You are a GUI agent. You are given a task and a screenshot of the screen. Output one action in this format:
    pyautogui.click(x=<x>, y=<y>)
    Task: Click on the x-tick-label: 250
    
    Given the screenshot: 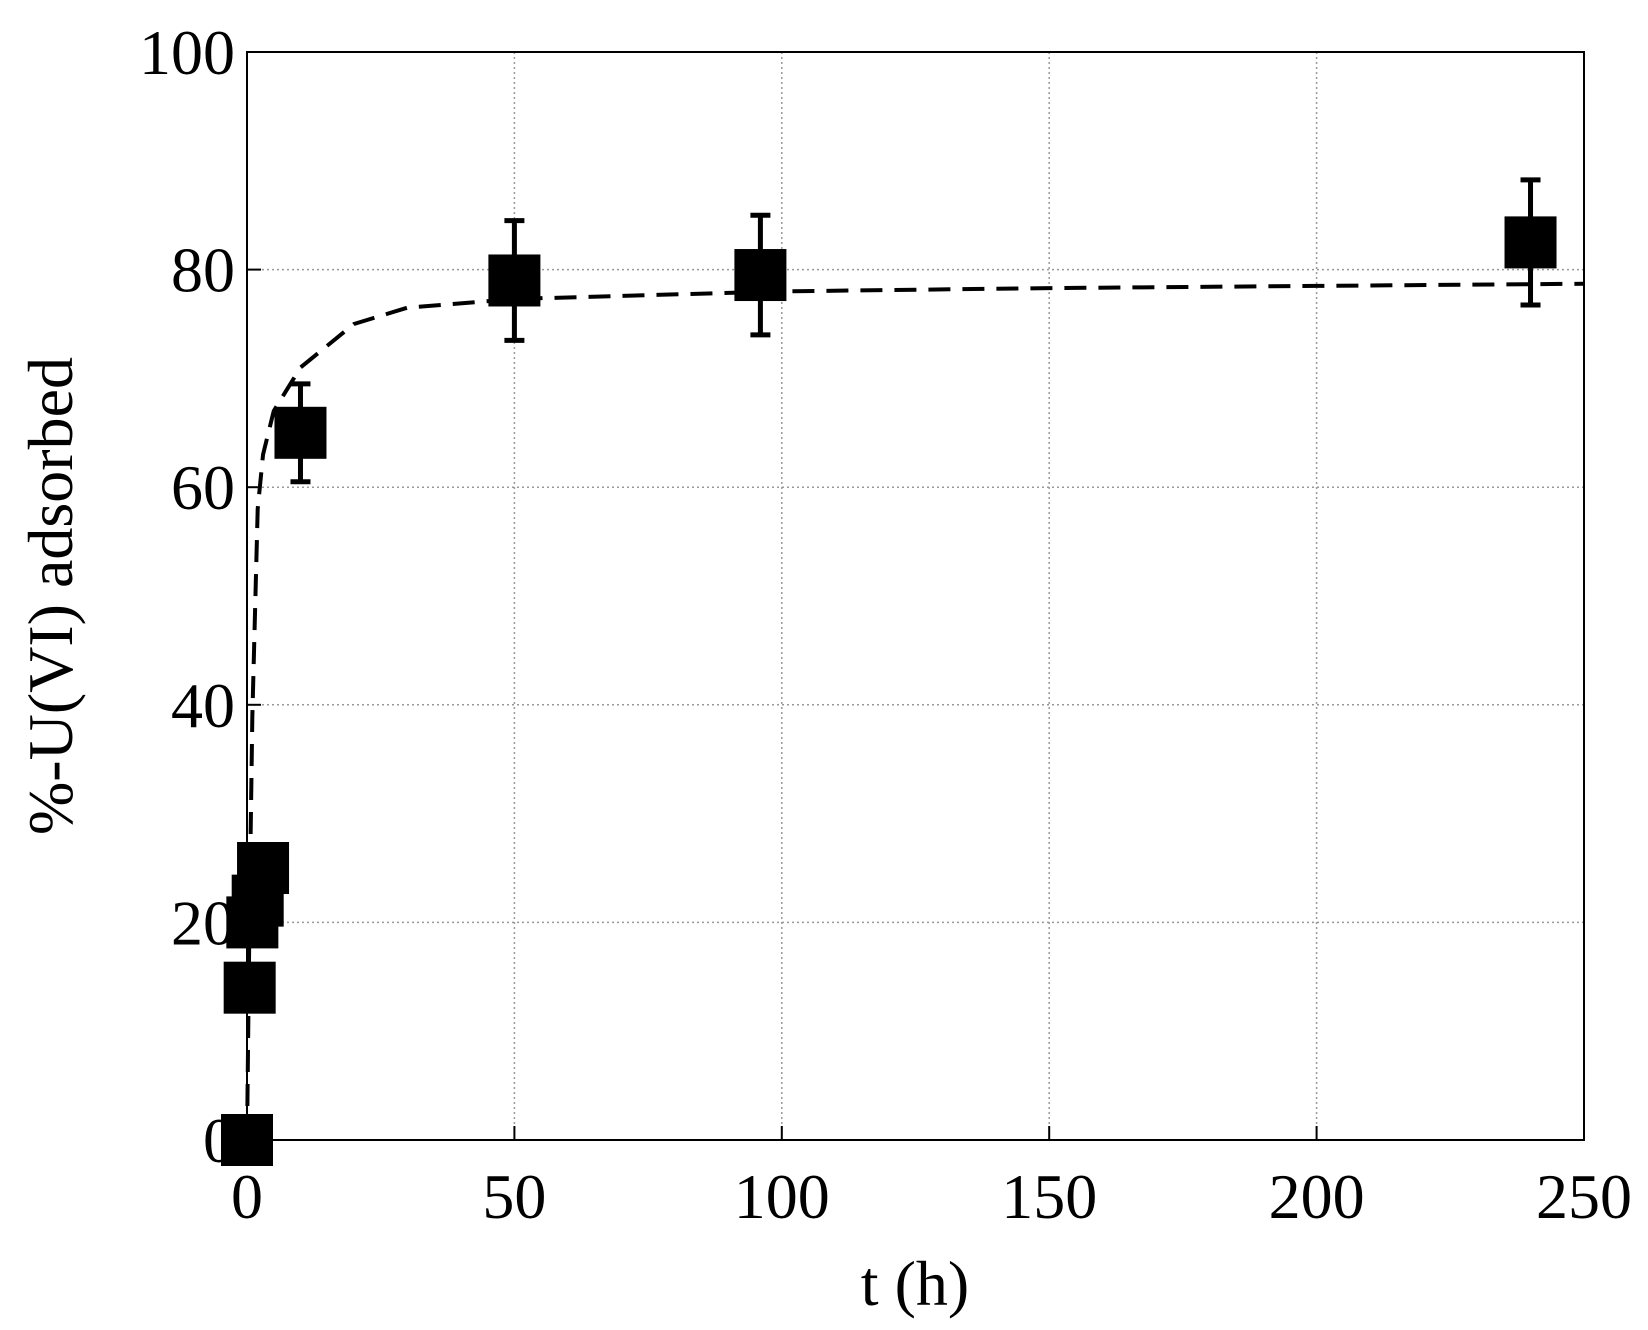 What is the action you would take?
    pyautogui.click(x=1584, y=1196)
    